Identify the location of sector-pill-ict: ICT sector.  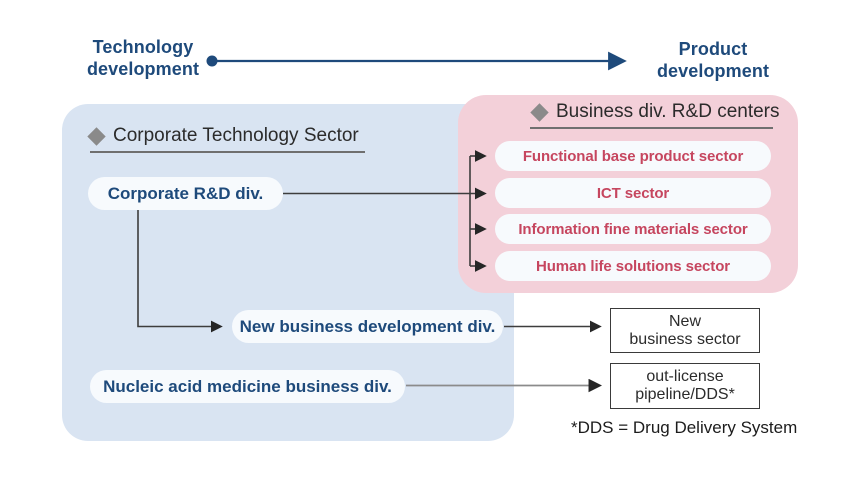
(633, 193).